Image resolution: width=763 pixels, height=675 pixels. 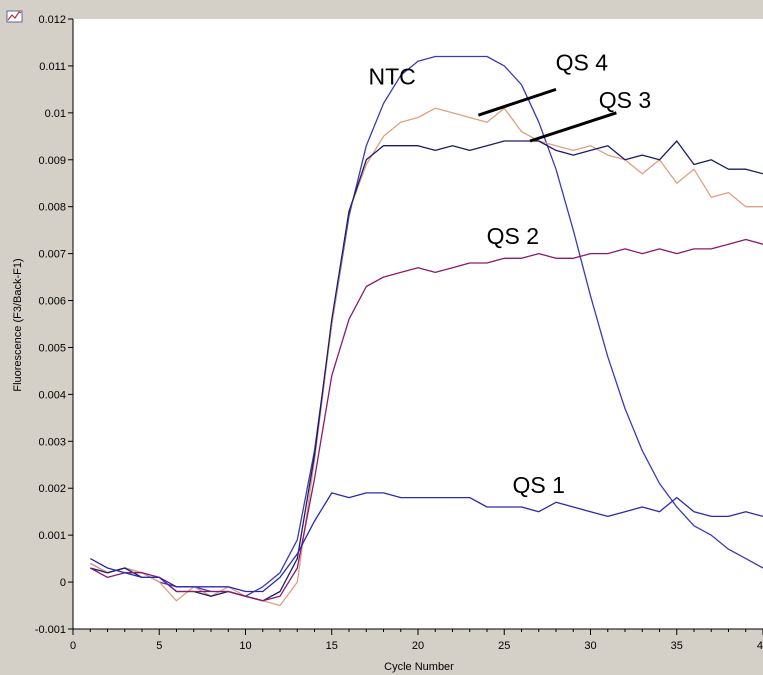 What do you see at coordinates (418, 646) in the screenshot?
I see `x-tick-label: 20` at bounding box center [418, 646].